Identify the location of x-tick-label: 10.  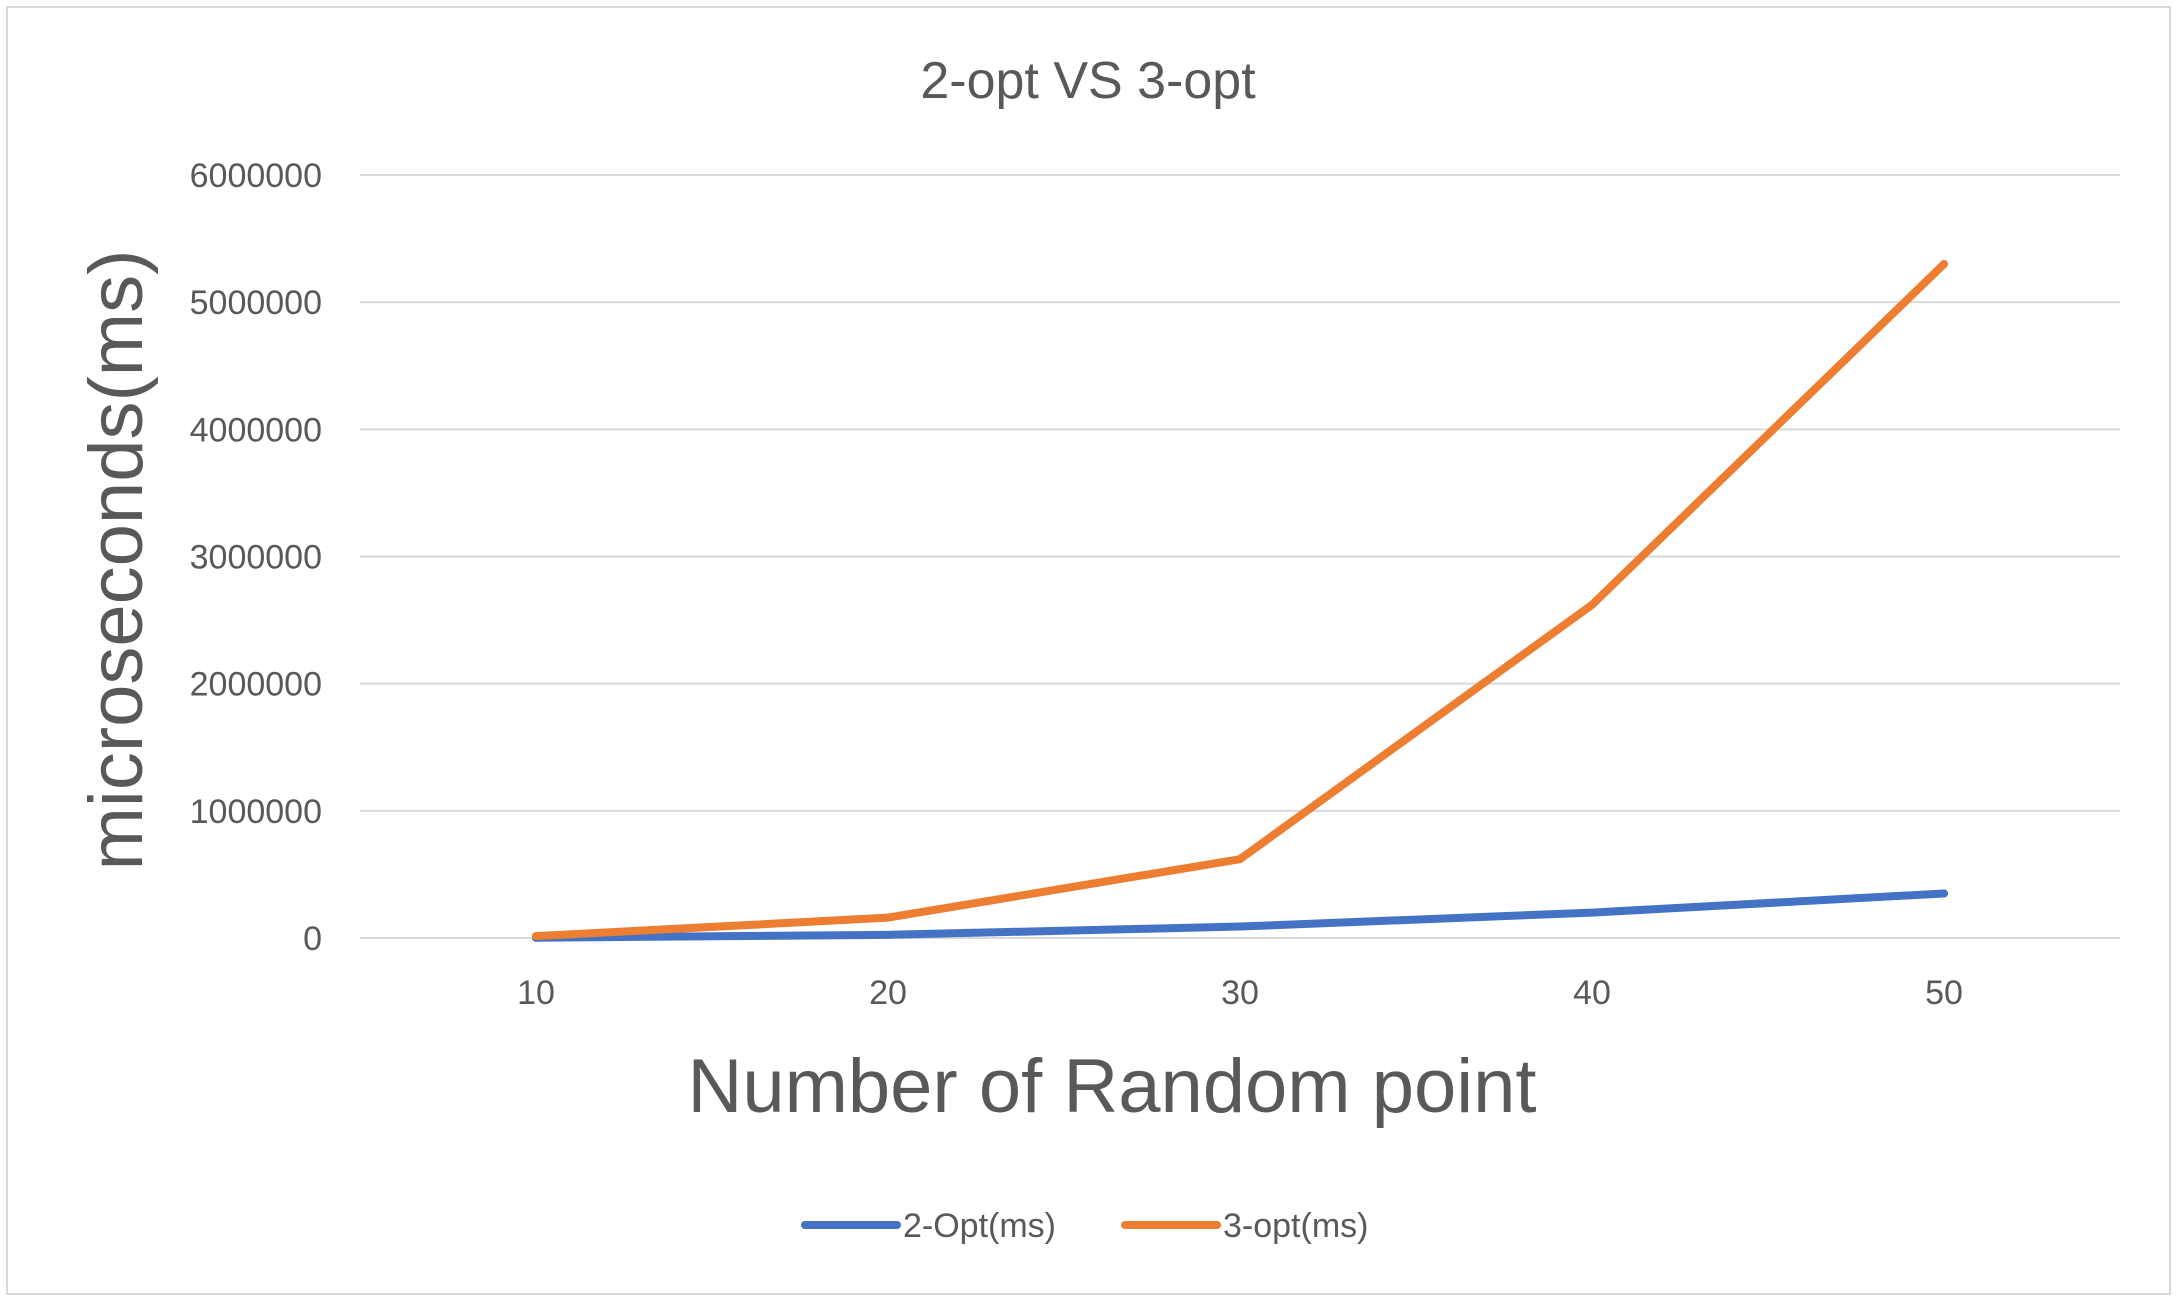
(536, 993).